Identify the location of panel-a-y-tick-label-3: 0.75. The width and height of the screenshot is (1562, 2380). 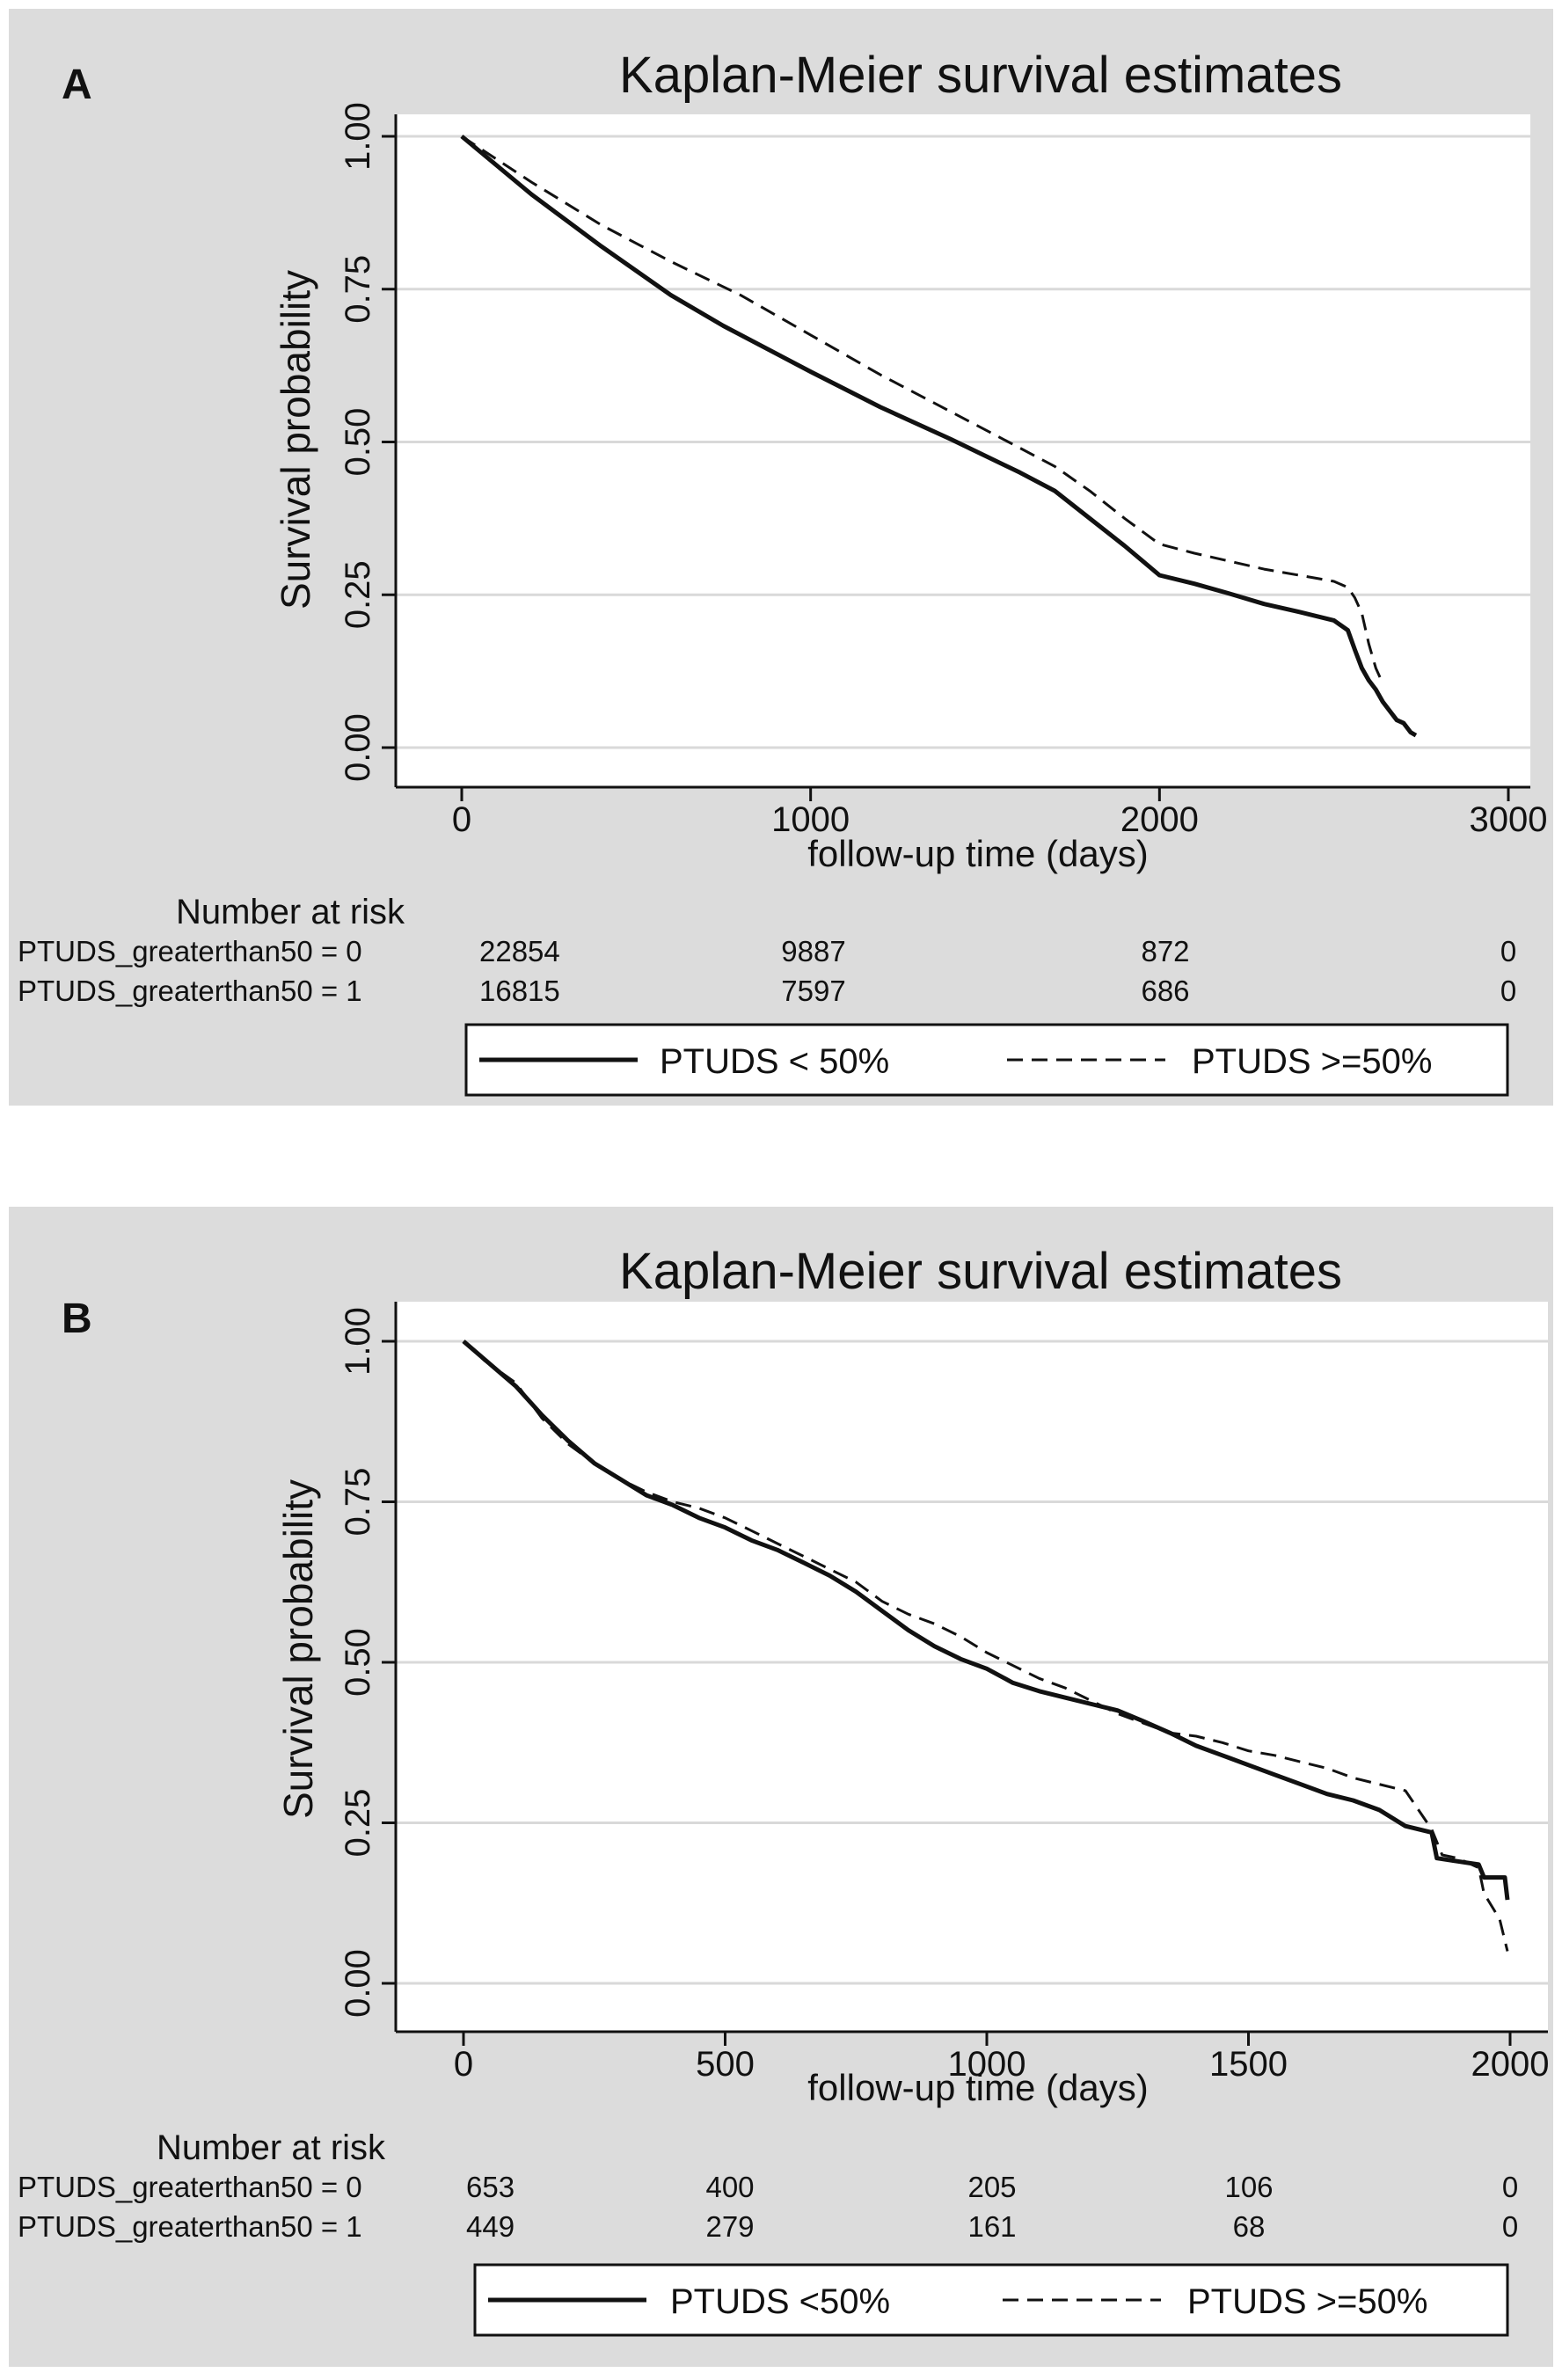
(358, 289).